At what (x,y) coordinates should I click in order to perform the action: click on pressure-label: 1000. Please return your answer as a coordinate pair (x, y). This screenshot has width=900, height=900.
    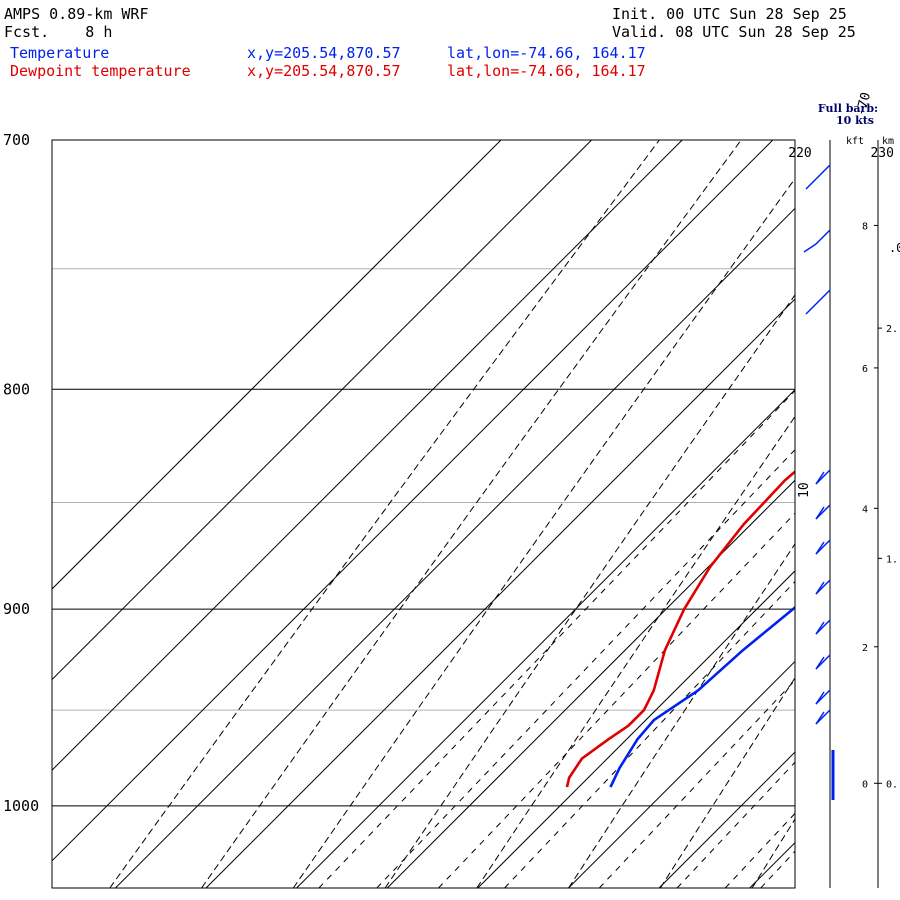
    Looking at the image, I should click on (21, 806).